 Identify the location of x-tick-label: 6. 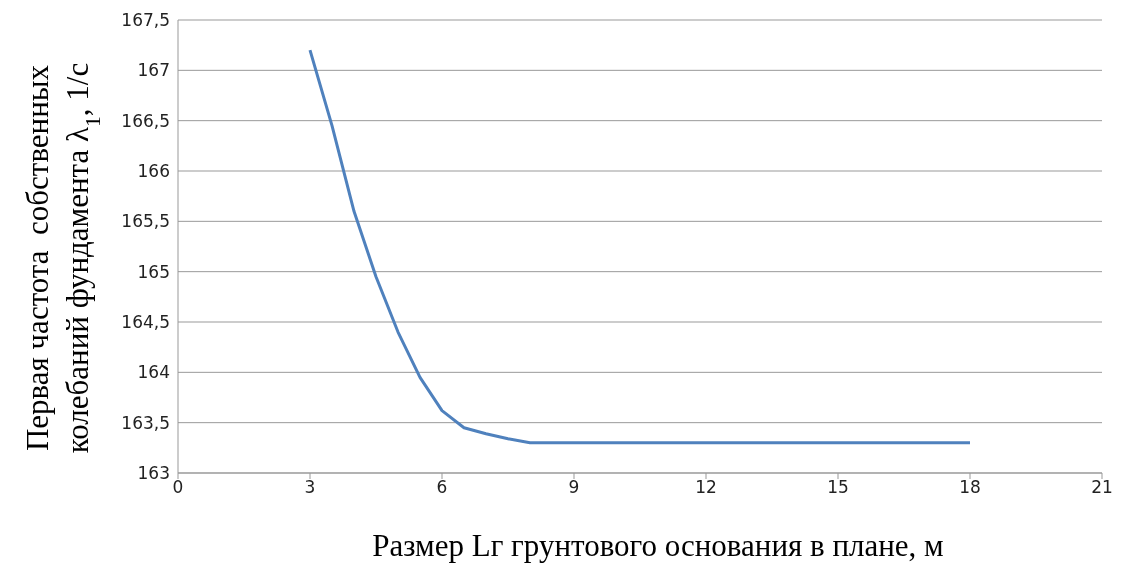
(442, 487).